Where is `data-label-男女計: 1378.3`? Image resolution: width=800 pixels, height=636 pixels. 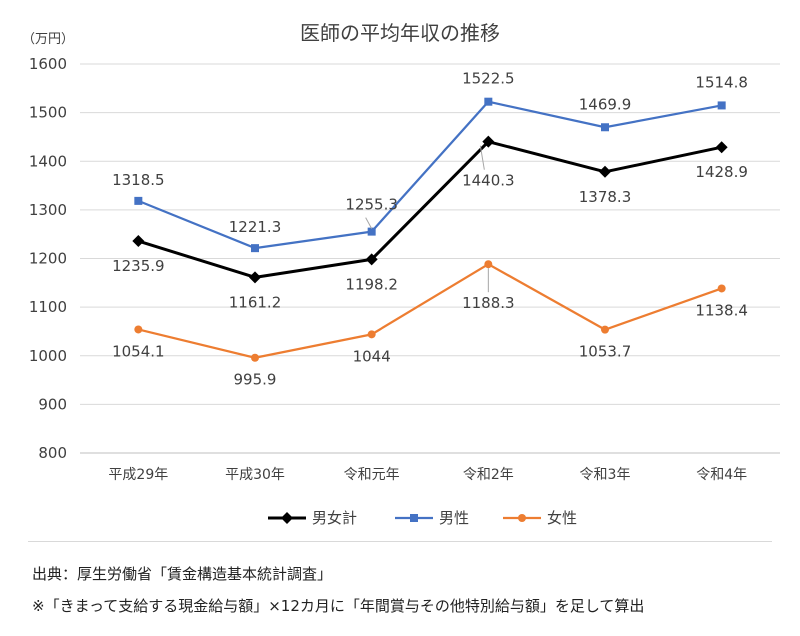 data-label-男女計: 1378.3 is located at coordinates (605, 197).